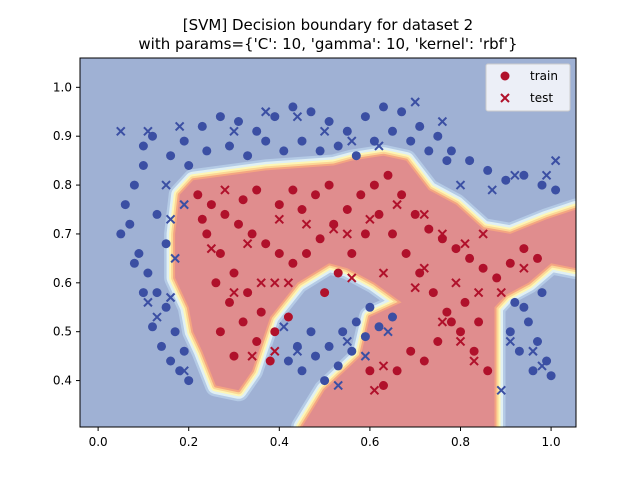 This screenshot has height=480, width=640. I want to click on y-tick-label: 0.4, so click(62, 381).